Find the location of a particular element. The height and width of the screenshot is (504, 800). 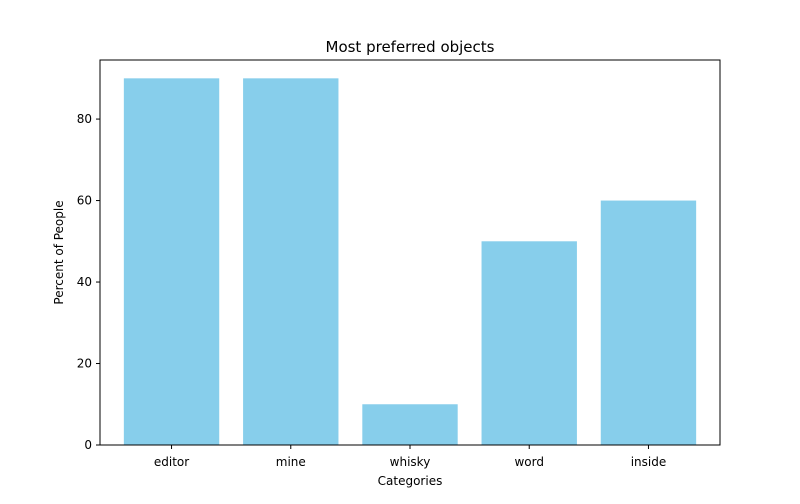

bar-word is located at coordinates (529, 343).